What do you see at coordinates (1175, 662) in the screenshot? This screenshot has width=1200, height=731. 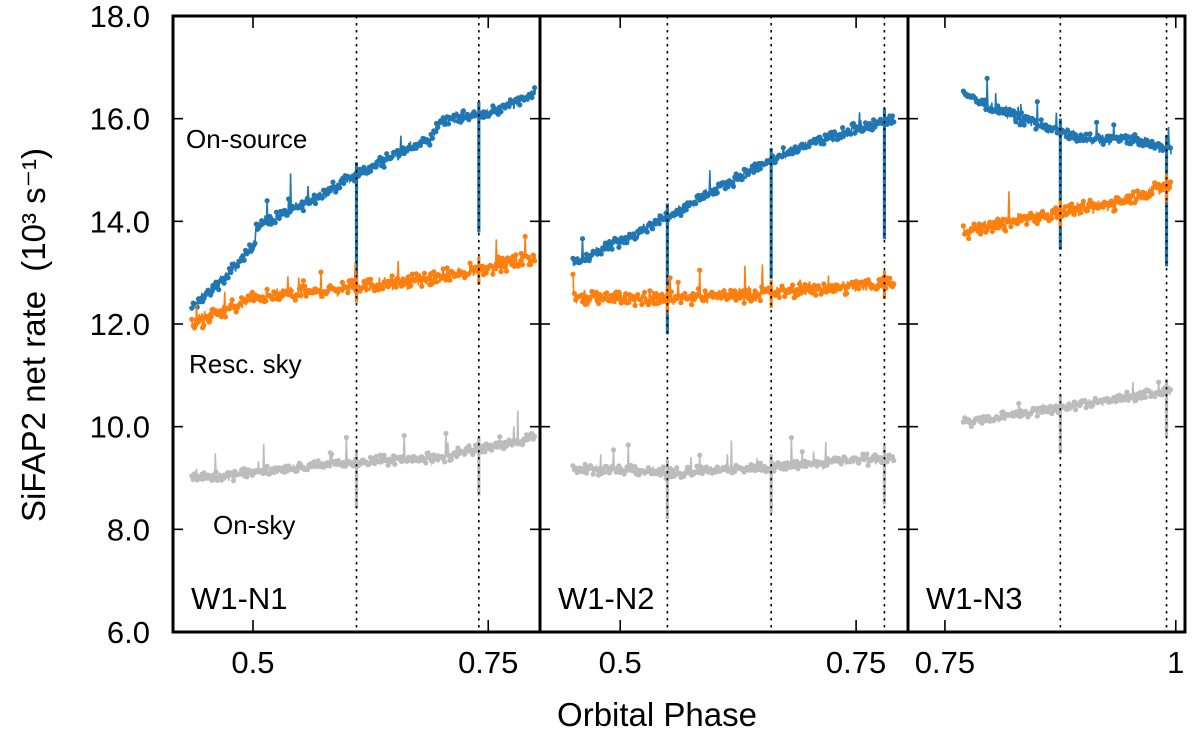 I see `x-tick-label: 1` at bounding box center [1175, 662].